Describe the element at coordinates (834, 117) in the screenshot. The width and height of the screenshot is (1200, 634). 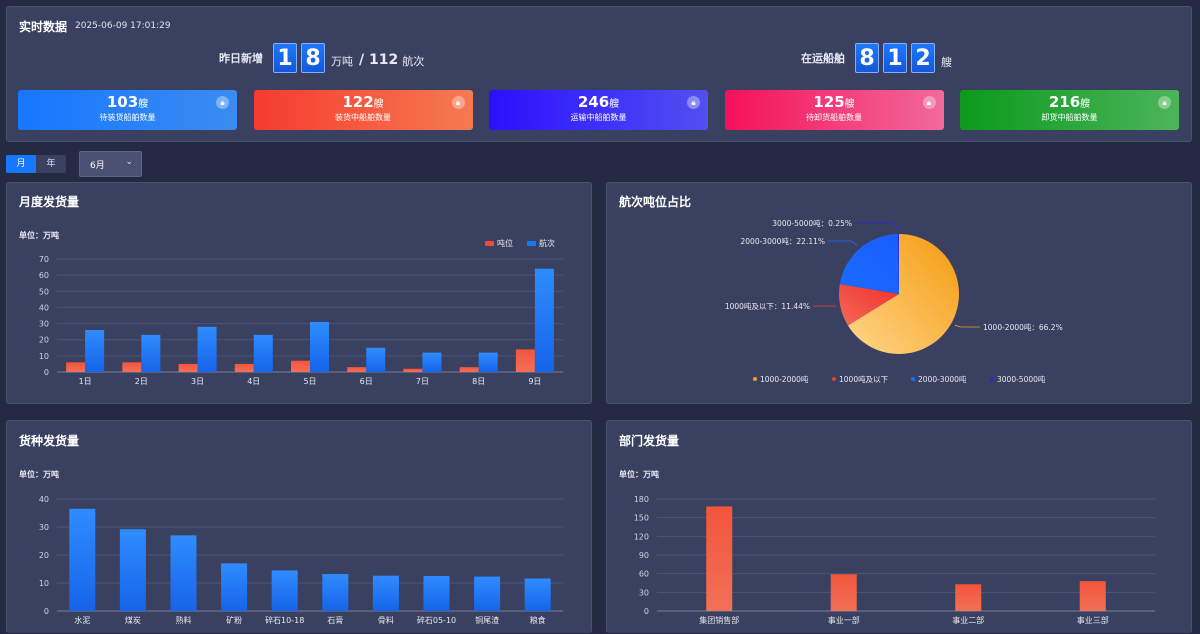
I see `stat-label: 待卸货船舶数量` at that location.